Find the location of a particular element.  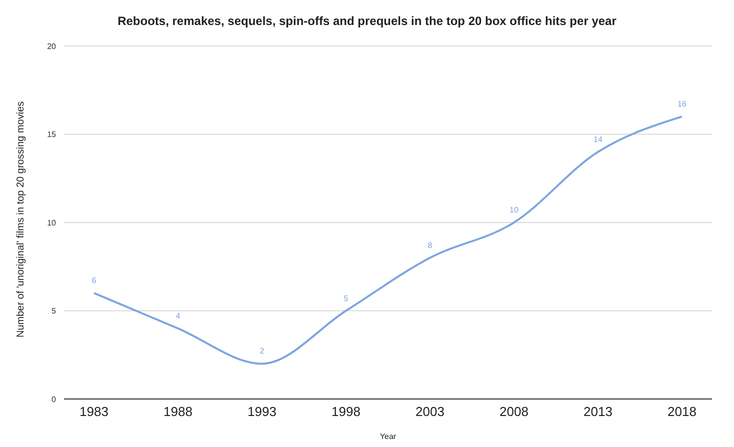

x-tick-label: 2003 is located at coordinates (430, 412).